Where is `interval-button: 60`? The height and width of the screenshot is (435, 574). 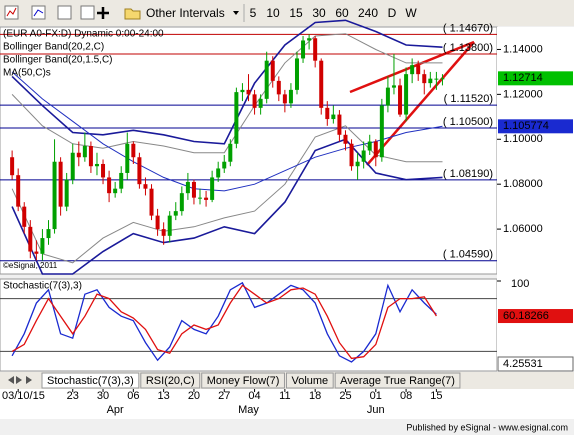 interval-button: 60 is located at coordinates (342, 13).